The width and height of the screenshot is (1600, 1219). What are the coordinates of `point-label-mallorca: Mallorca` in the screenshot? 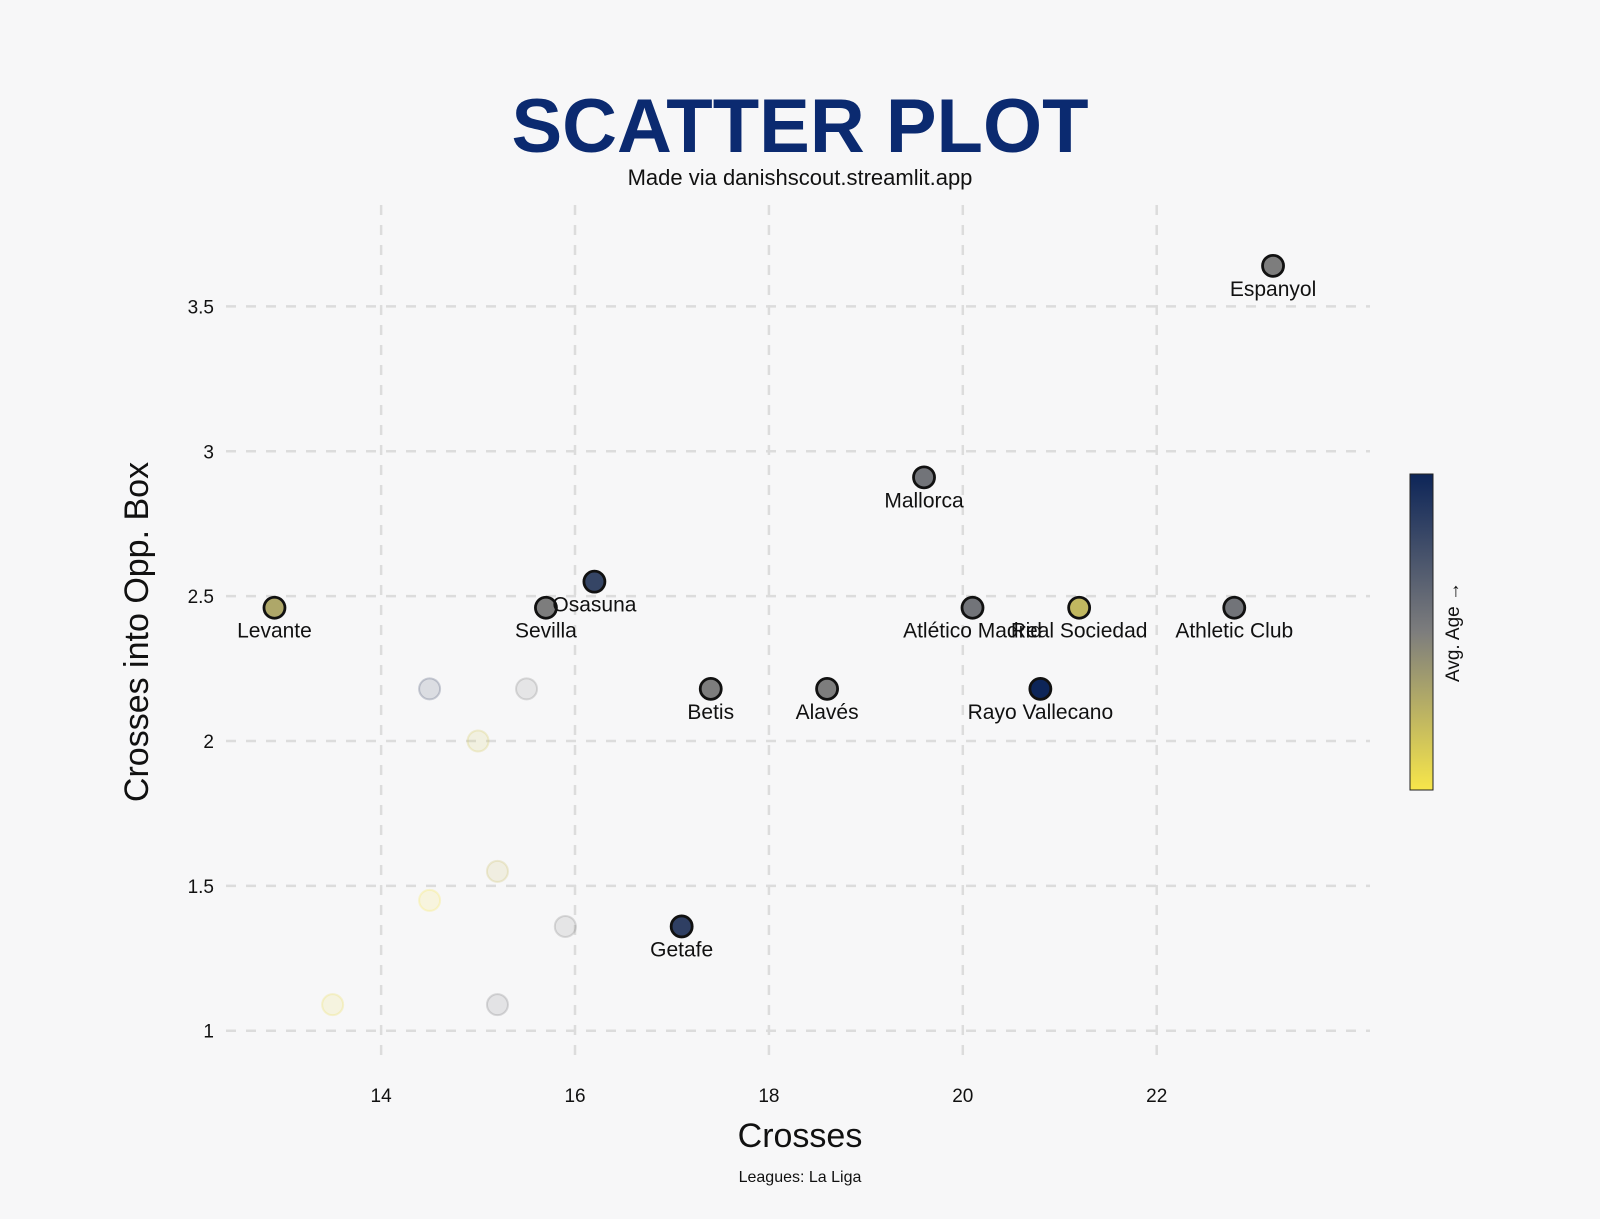 It's located at (924, 500).